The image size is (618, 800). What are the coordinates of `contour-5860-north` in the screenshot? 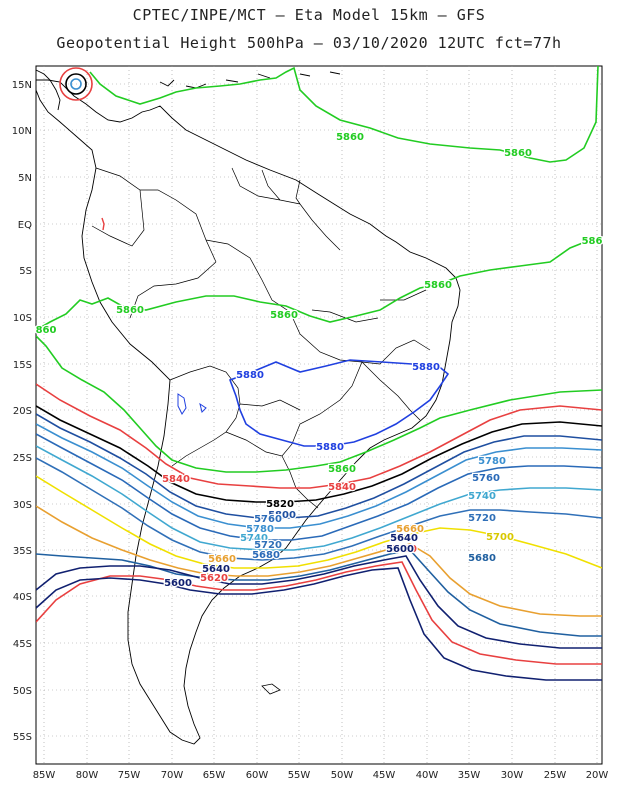 It's located at (344, 114).